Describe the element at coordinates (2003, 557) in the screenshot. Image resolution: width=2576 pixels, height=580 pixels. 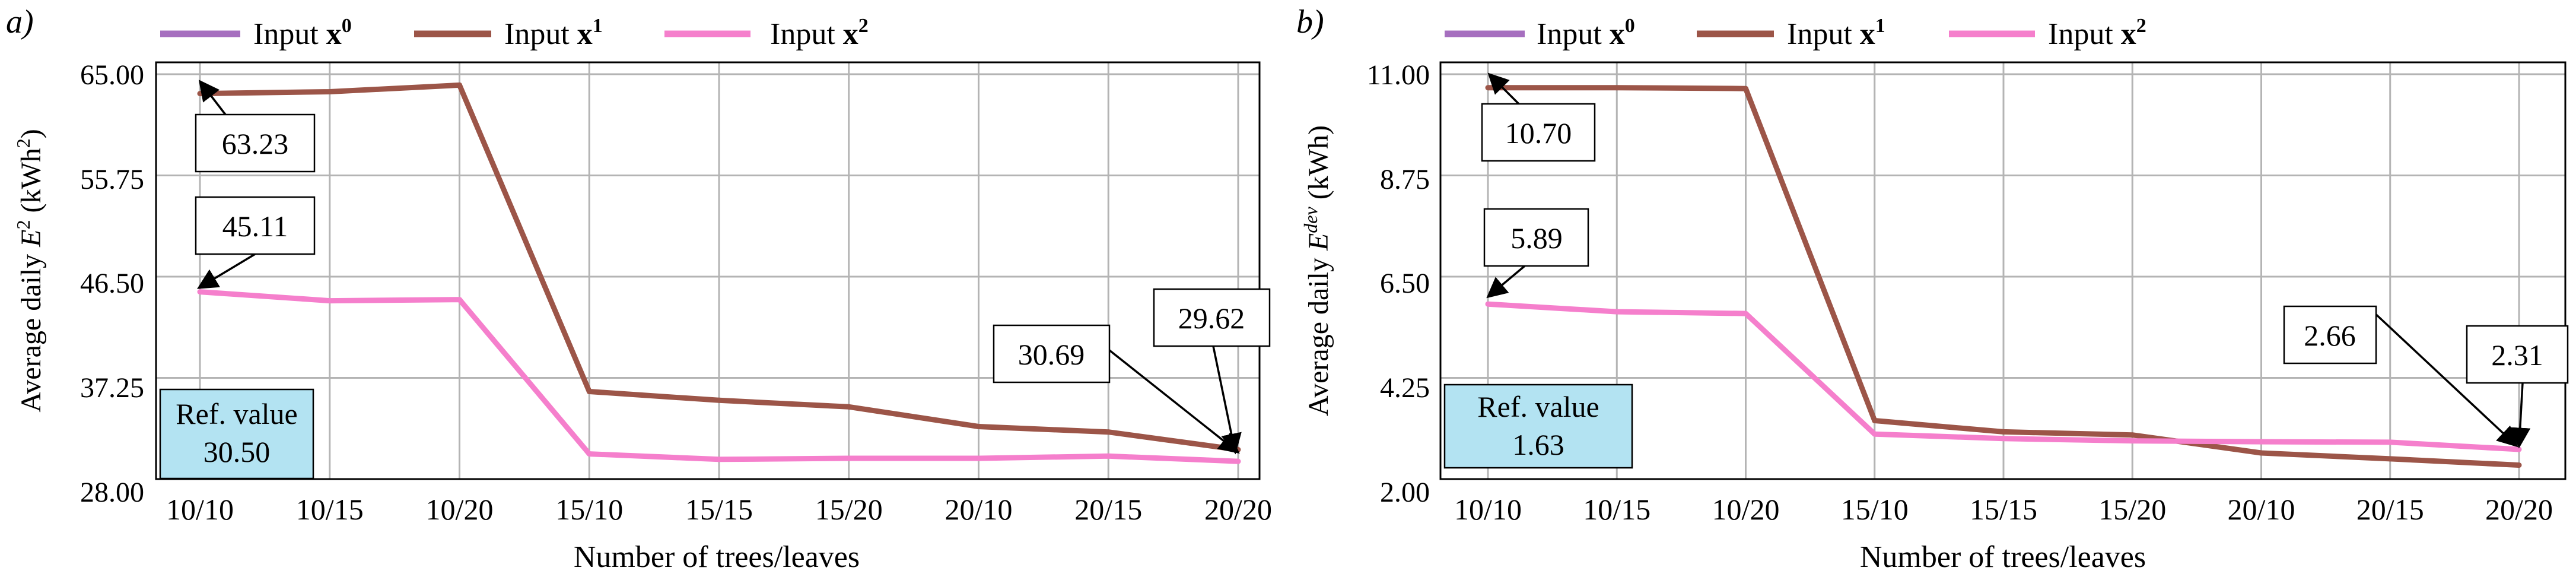
I see `panel-b-x-axis-label: Number of trees/leaves` at that location.